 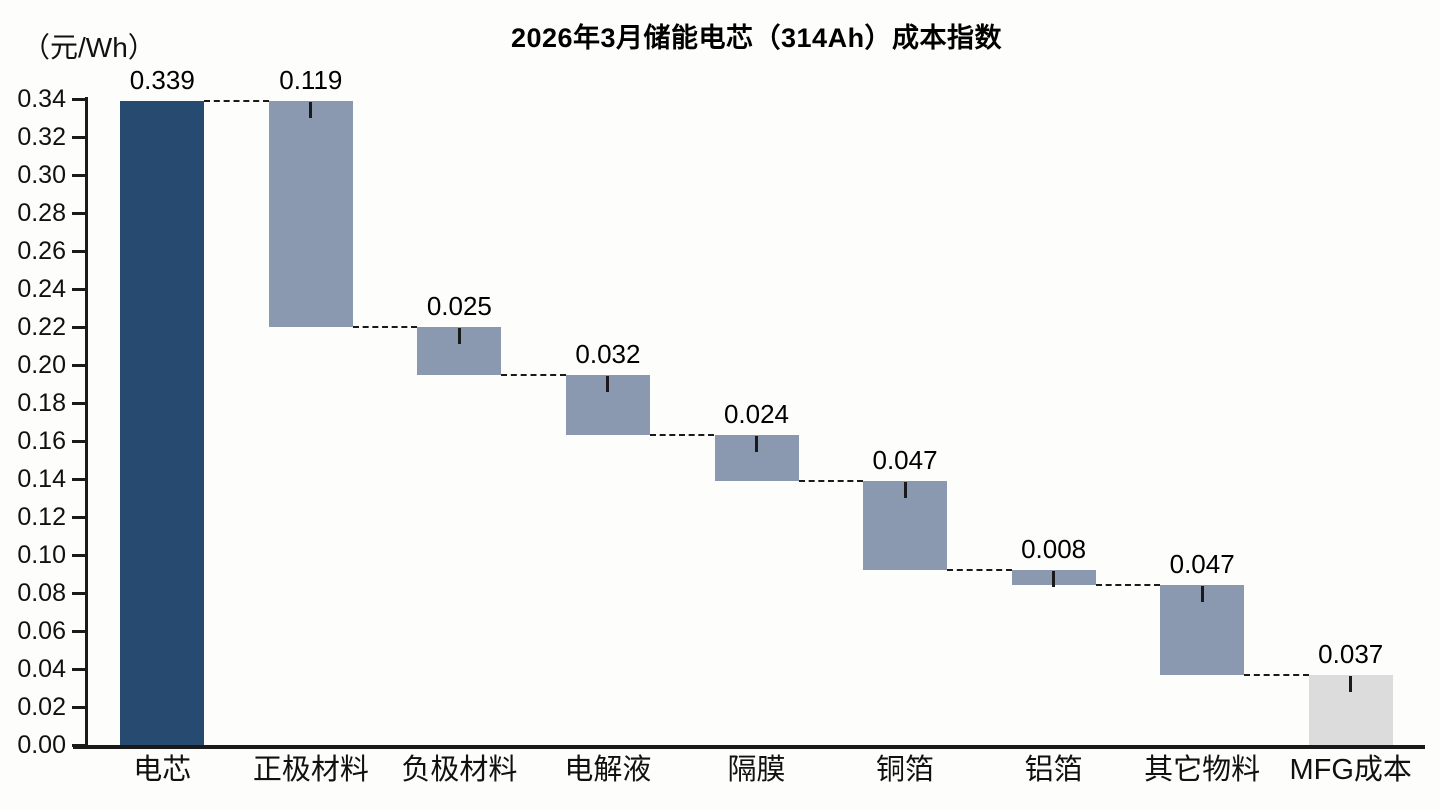 I want to click on y-axis-tick-label: 0.06, so click(x=41, y=630).